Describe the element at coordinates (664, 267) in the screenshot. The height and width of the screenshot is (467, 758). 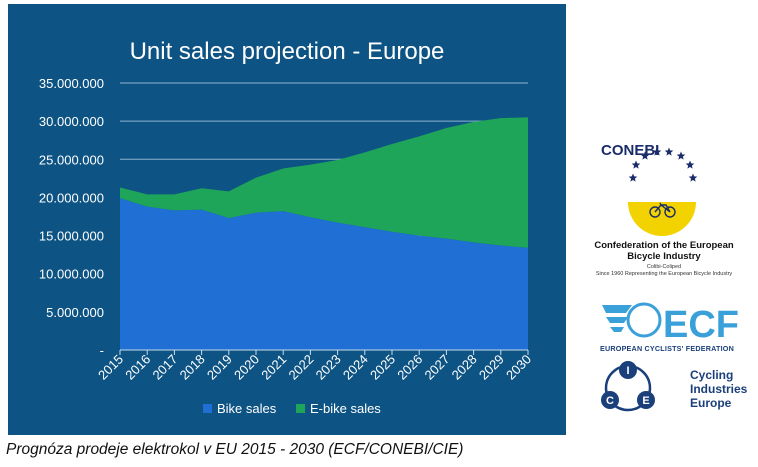
I see `conebi-sub-line1: Colibi-Coliped` at that location.